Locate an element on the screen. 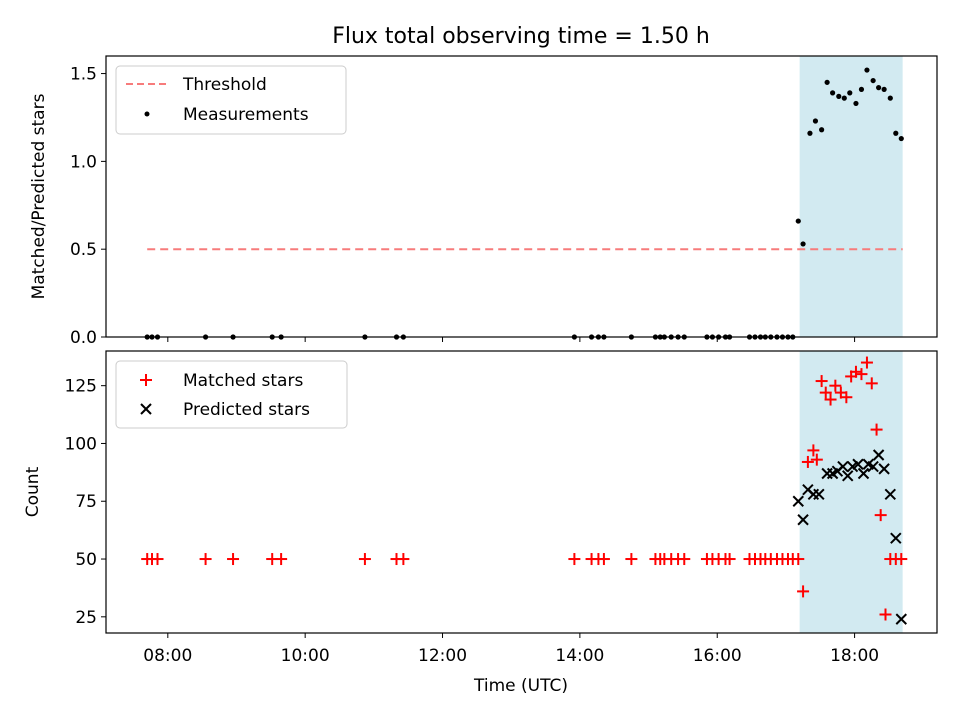 Image resolution: width=960 pixels, height=720 pixels. predicted-stars-points is located at coordinates (849, 537).